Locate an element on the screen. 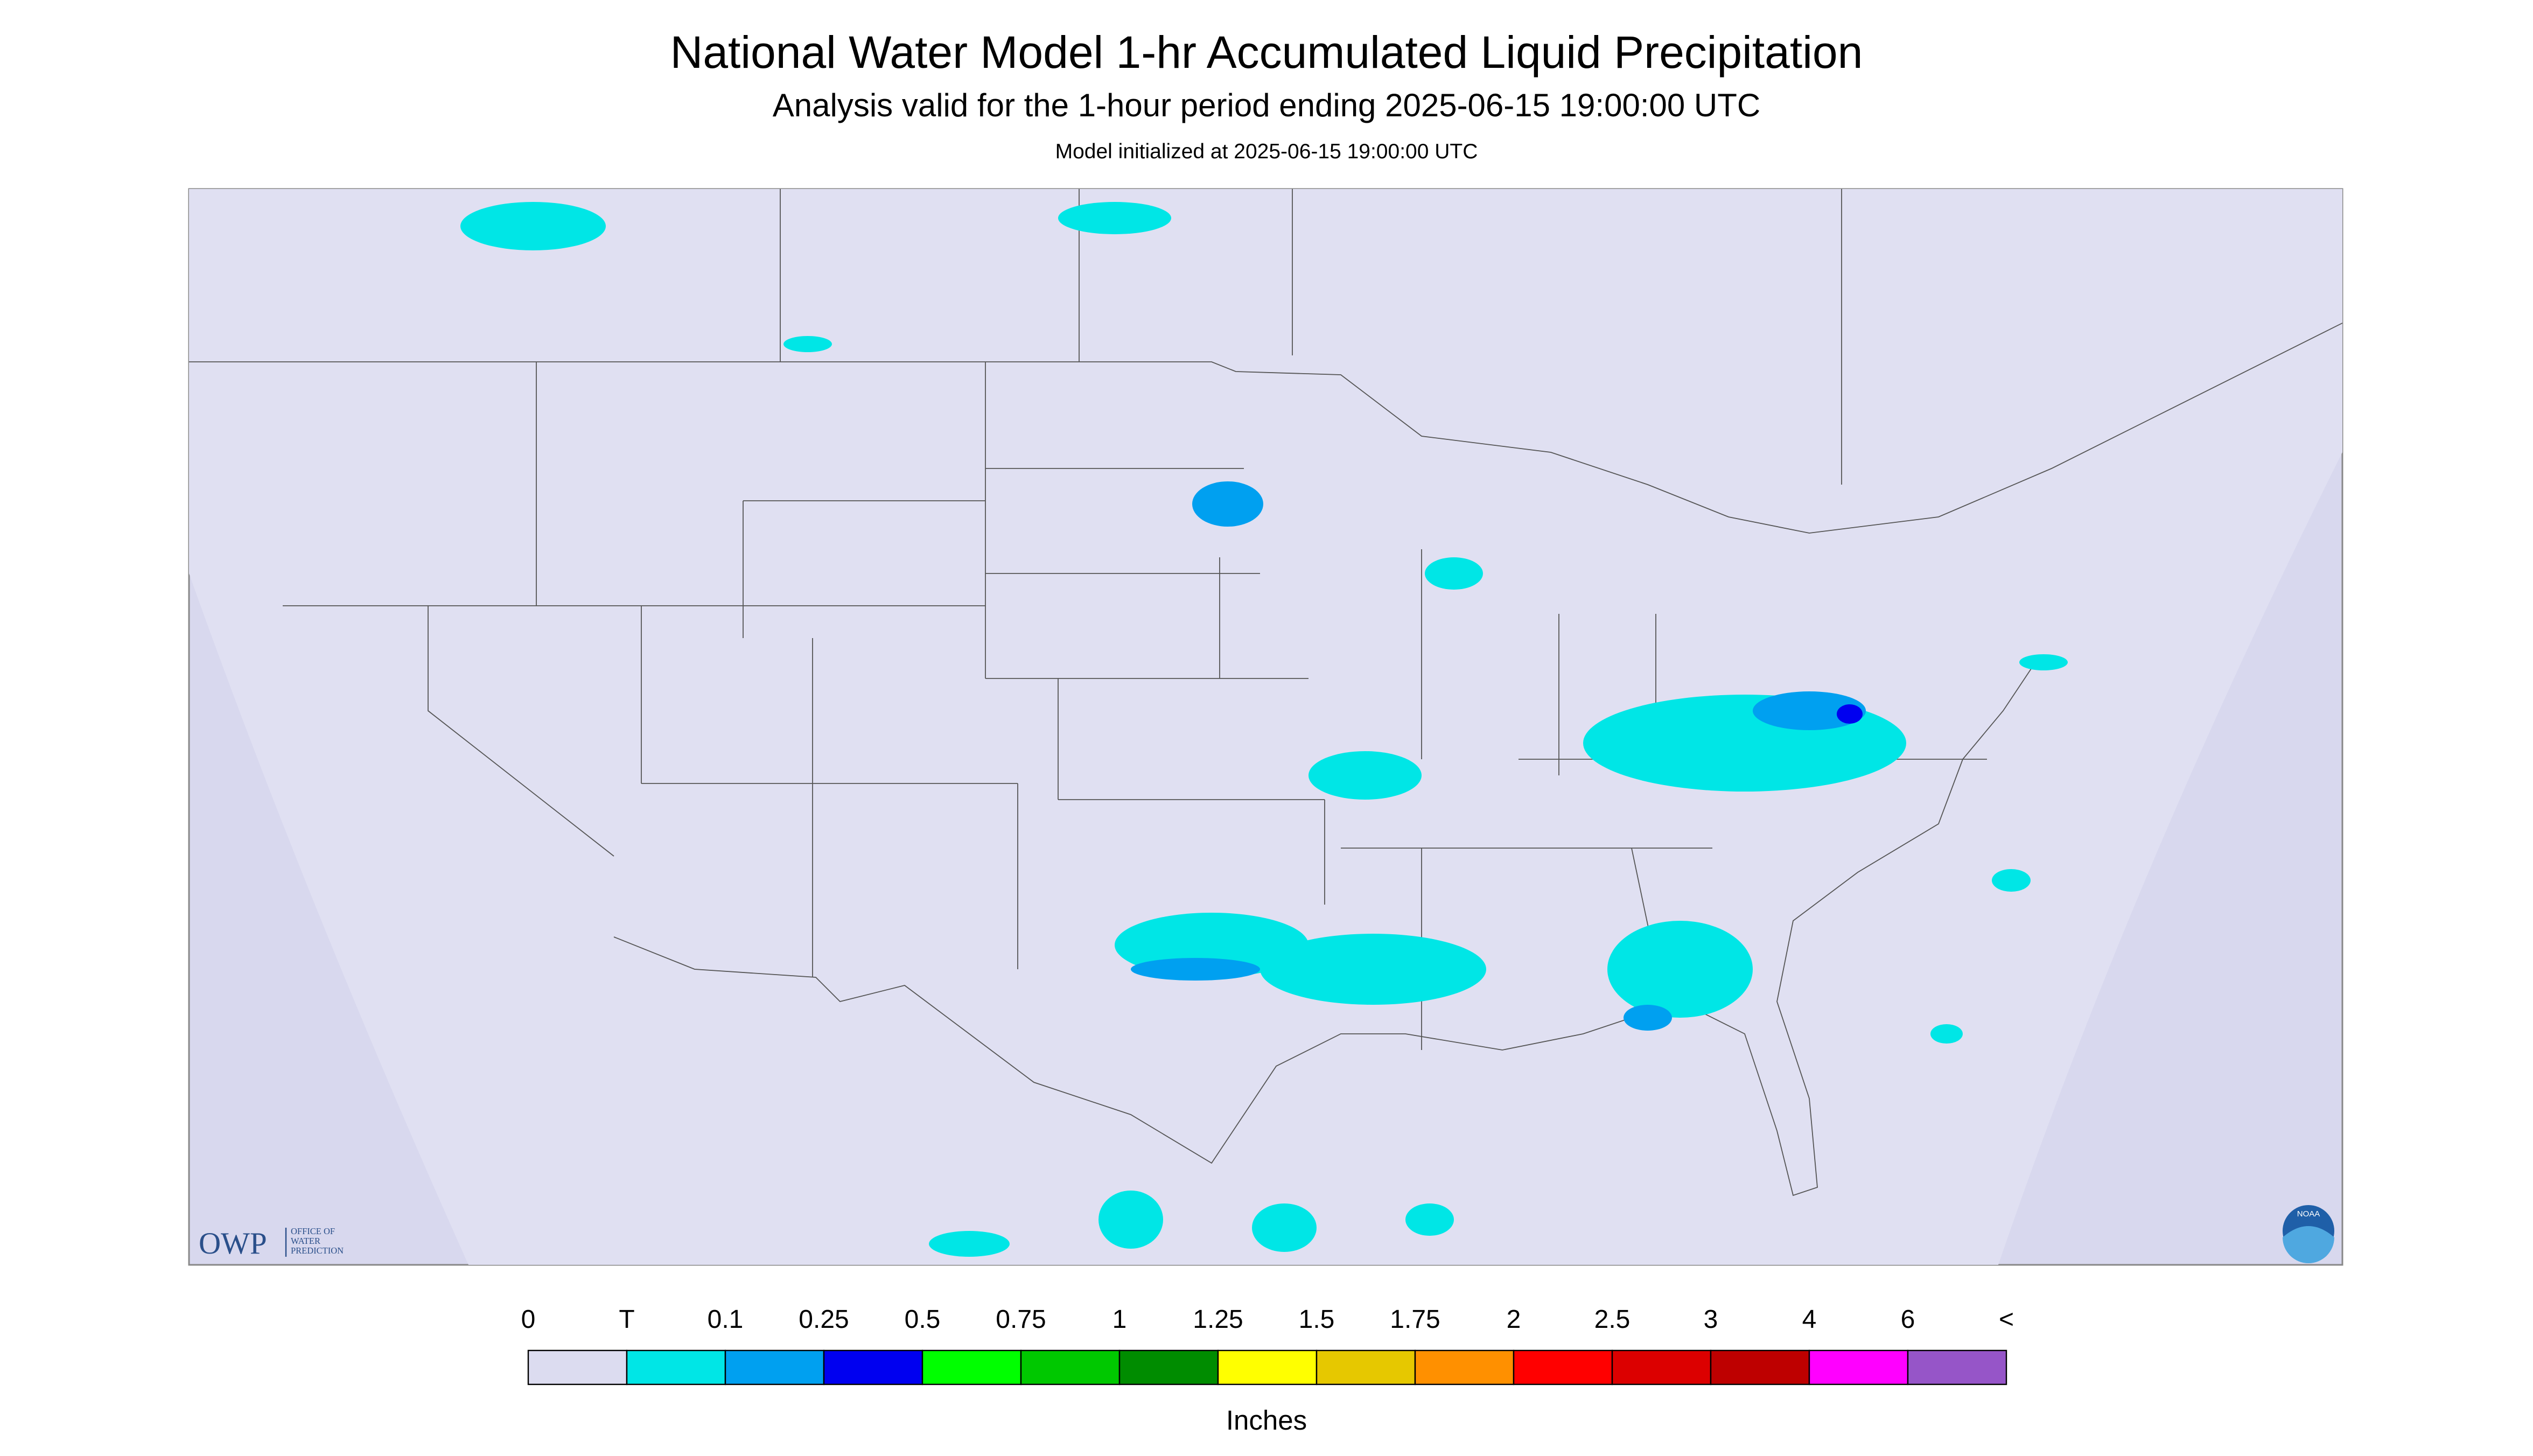 The image size is (2533, 1456). legend-label: 0.75 is located at coordinates (1021, 1319).